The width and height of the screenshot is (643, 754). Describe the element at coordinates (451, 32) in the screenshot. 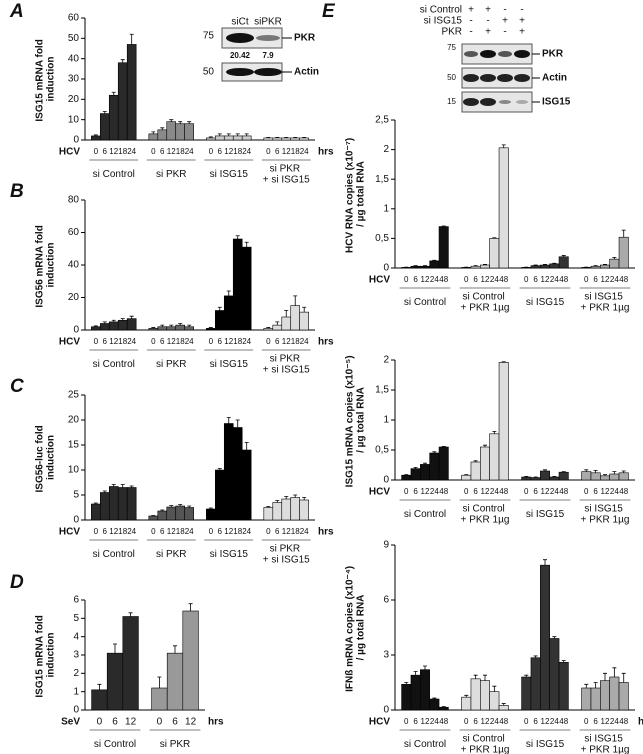

I see `condition-label: PKR` at that location.